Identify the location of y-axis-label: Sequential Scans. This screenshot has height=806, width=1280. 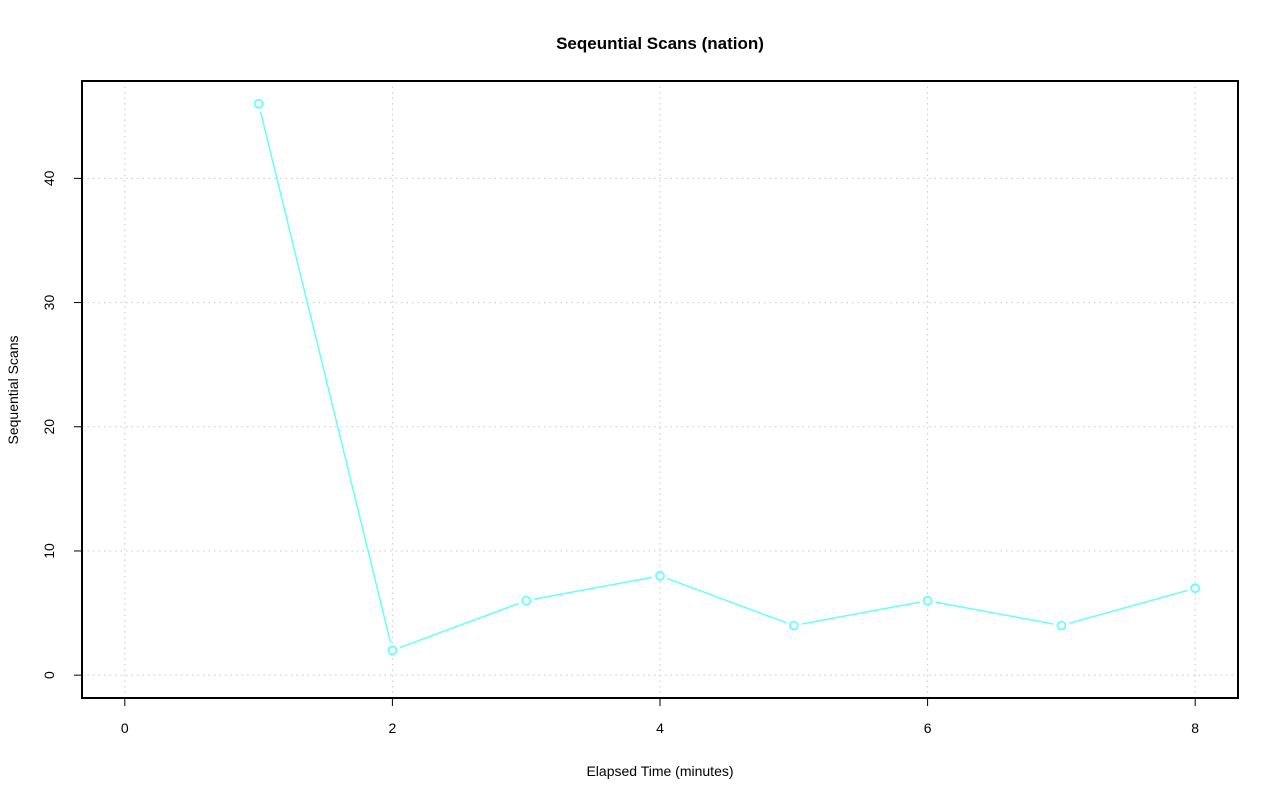
(13, 390).